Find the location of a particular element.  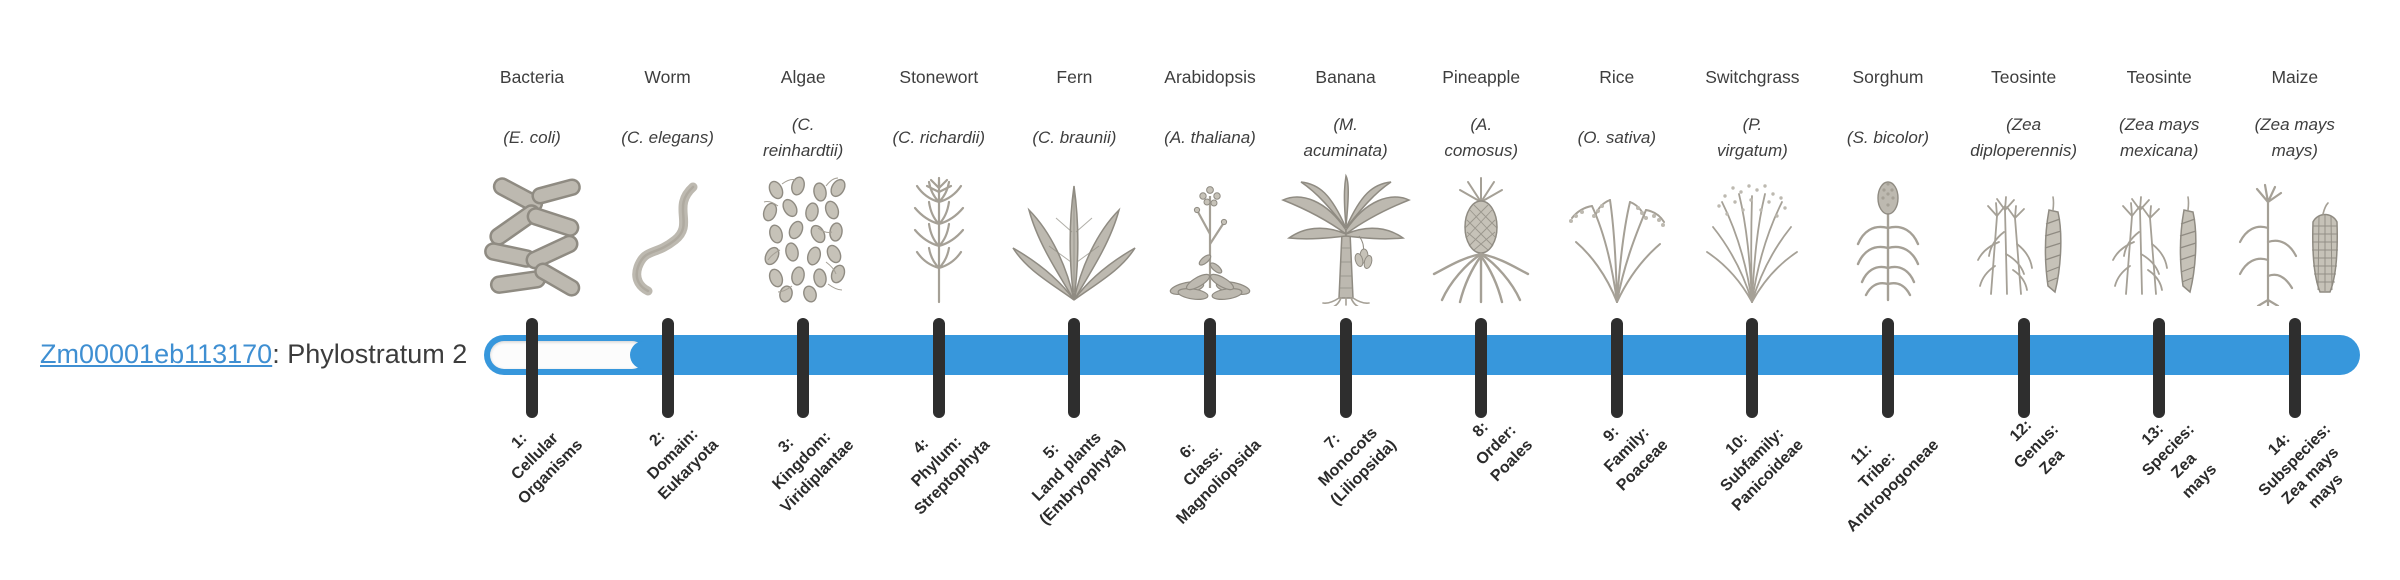

stratum-label-anchor: 7: Monocots (Liliopsida) is located at coordinates (1258, 456).